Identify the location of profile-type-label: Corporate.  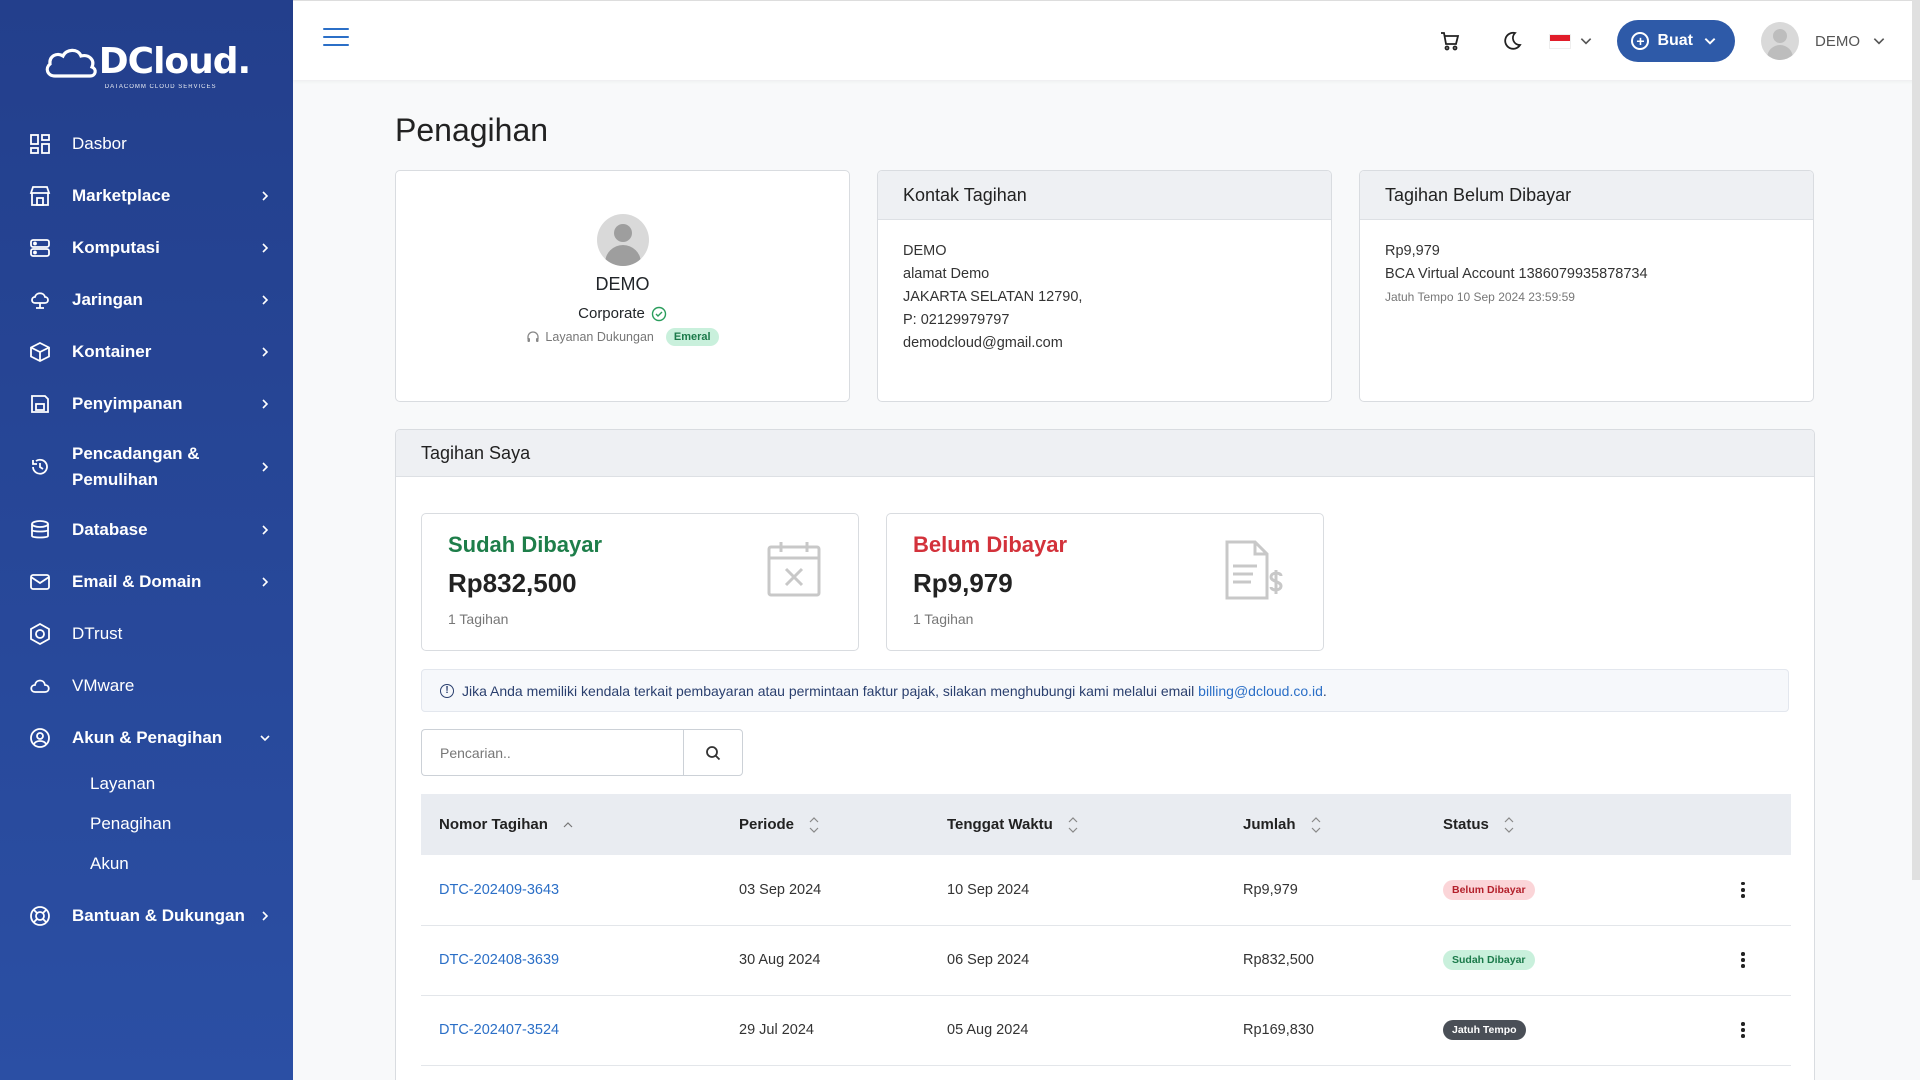
(611, 313).